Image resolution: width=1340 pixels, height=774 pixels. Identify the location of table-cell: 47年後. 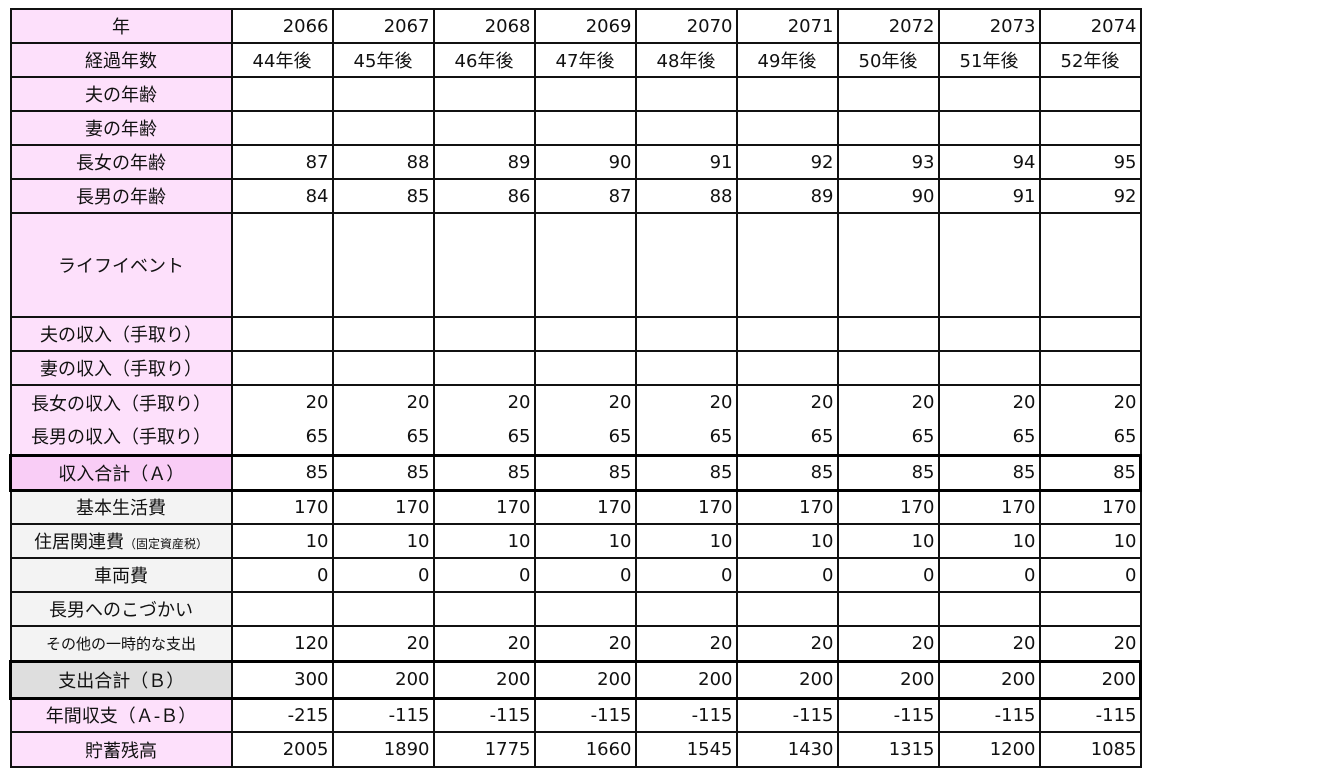
(585, 60).